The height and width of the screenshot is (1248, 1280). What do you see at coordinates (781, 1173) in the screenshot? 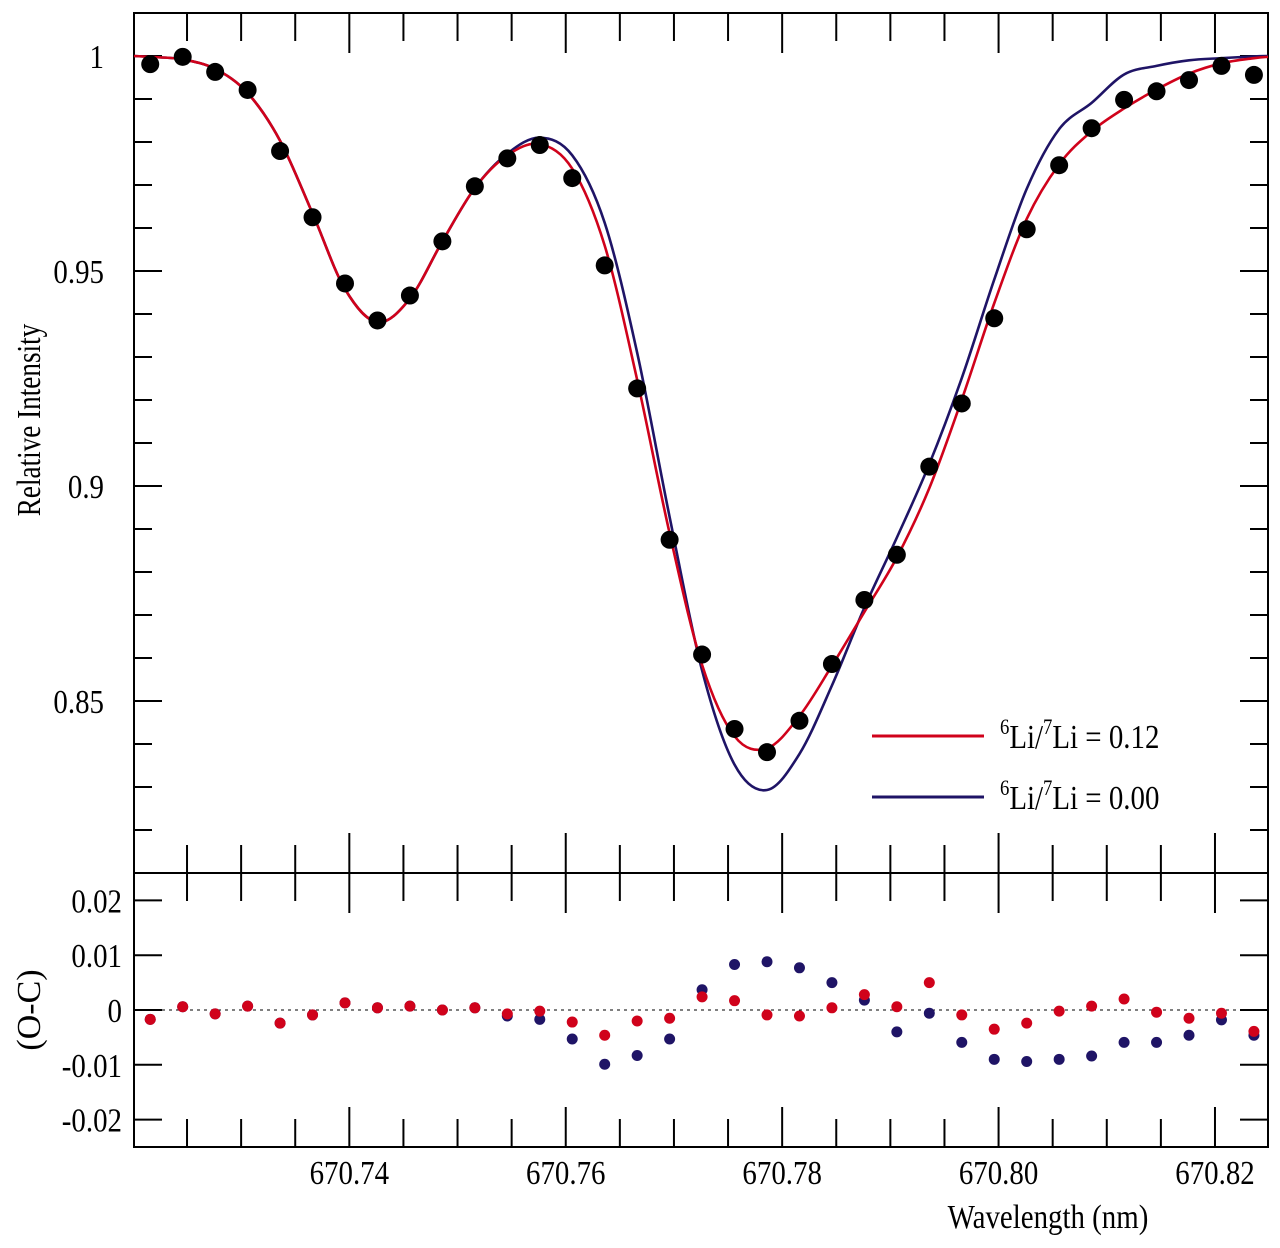
I see `x-tick-label: 670.78` at bounding box center [781, 1173].